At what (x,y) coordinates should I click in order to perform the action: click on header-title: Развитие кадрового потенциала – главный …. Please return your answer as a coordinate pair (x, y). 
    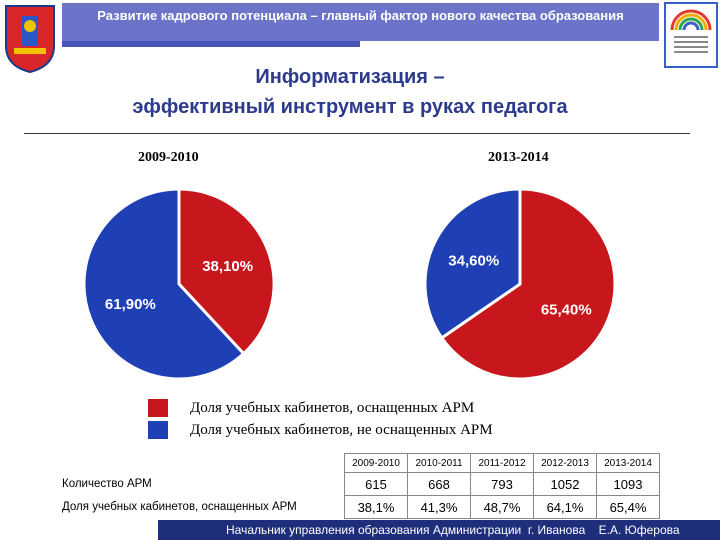
    Looking at the image, I should click on (360, 15).